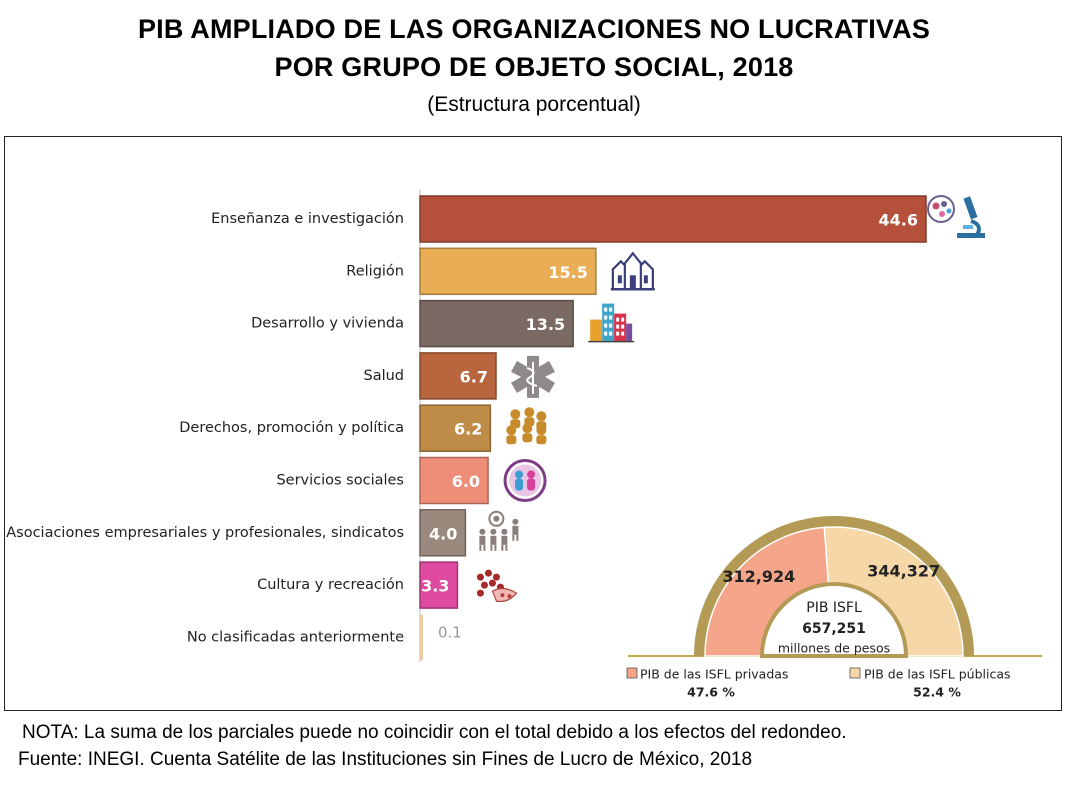 This screenshot has height=785, width=1068. Describe the element at coordinates (466, 481) in the screenshot. I see `bar-value-label: 6.0` at that location.